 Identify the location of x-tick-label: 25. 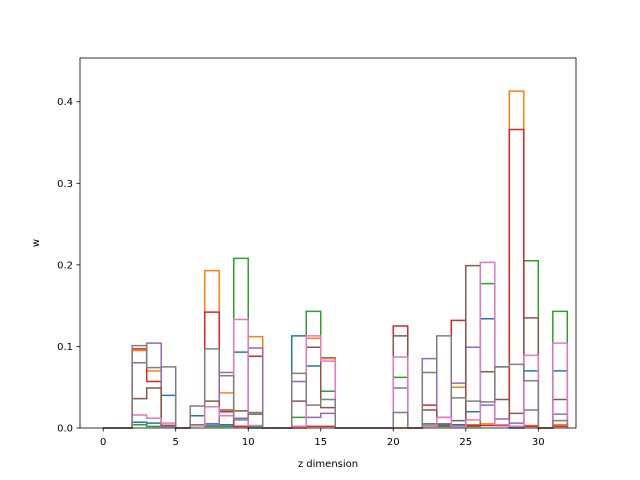
(465, 442).